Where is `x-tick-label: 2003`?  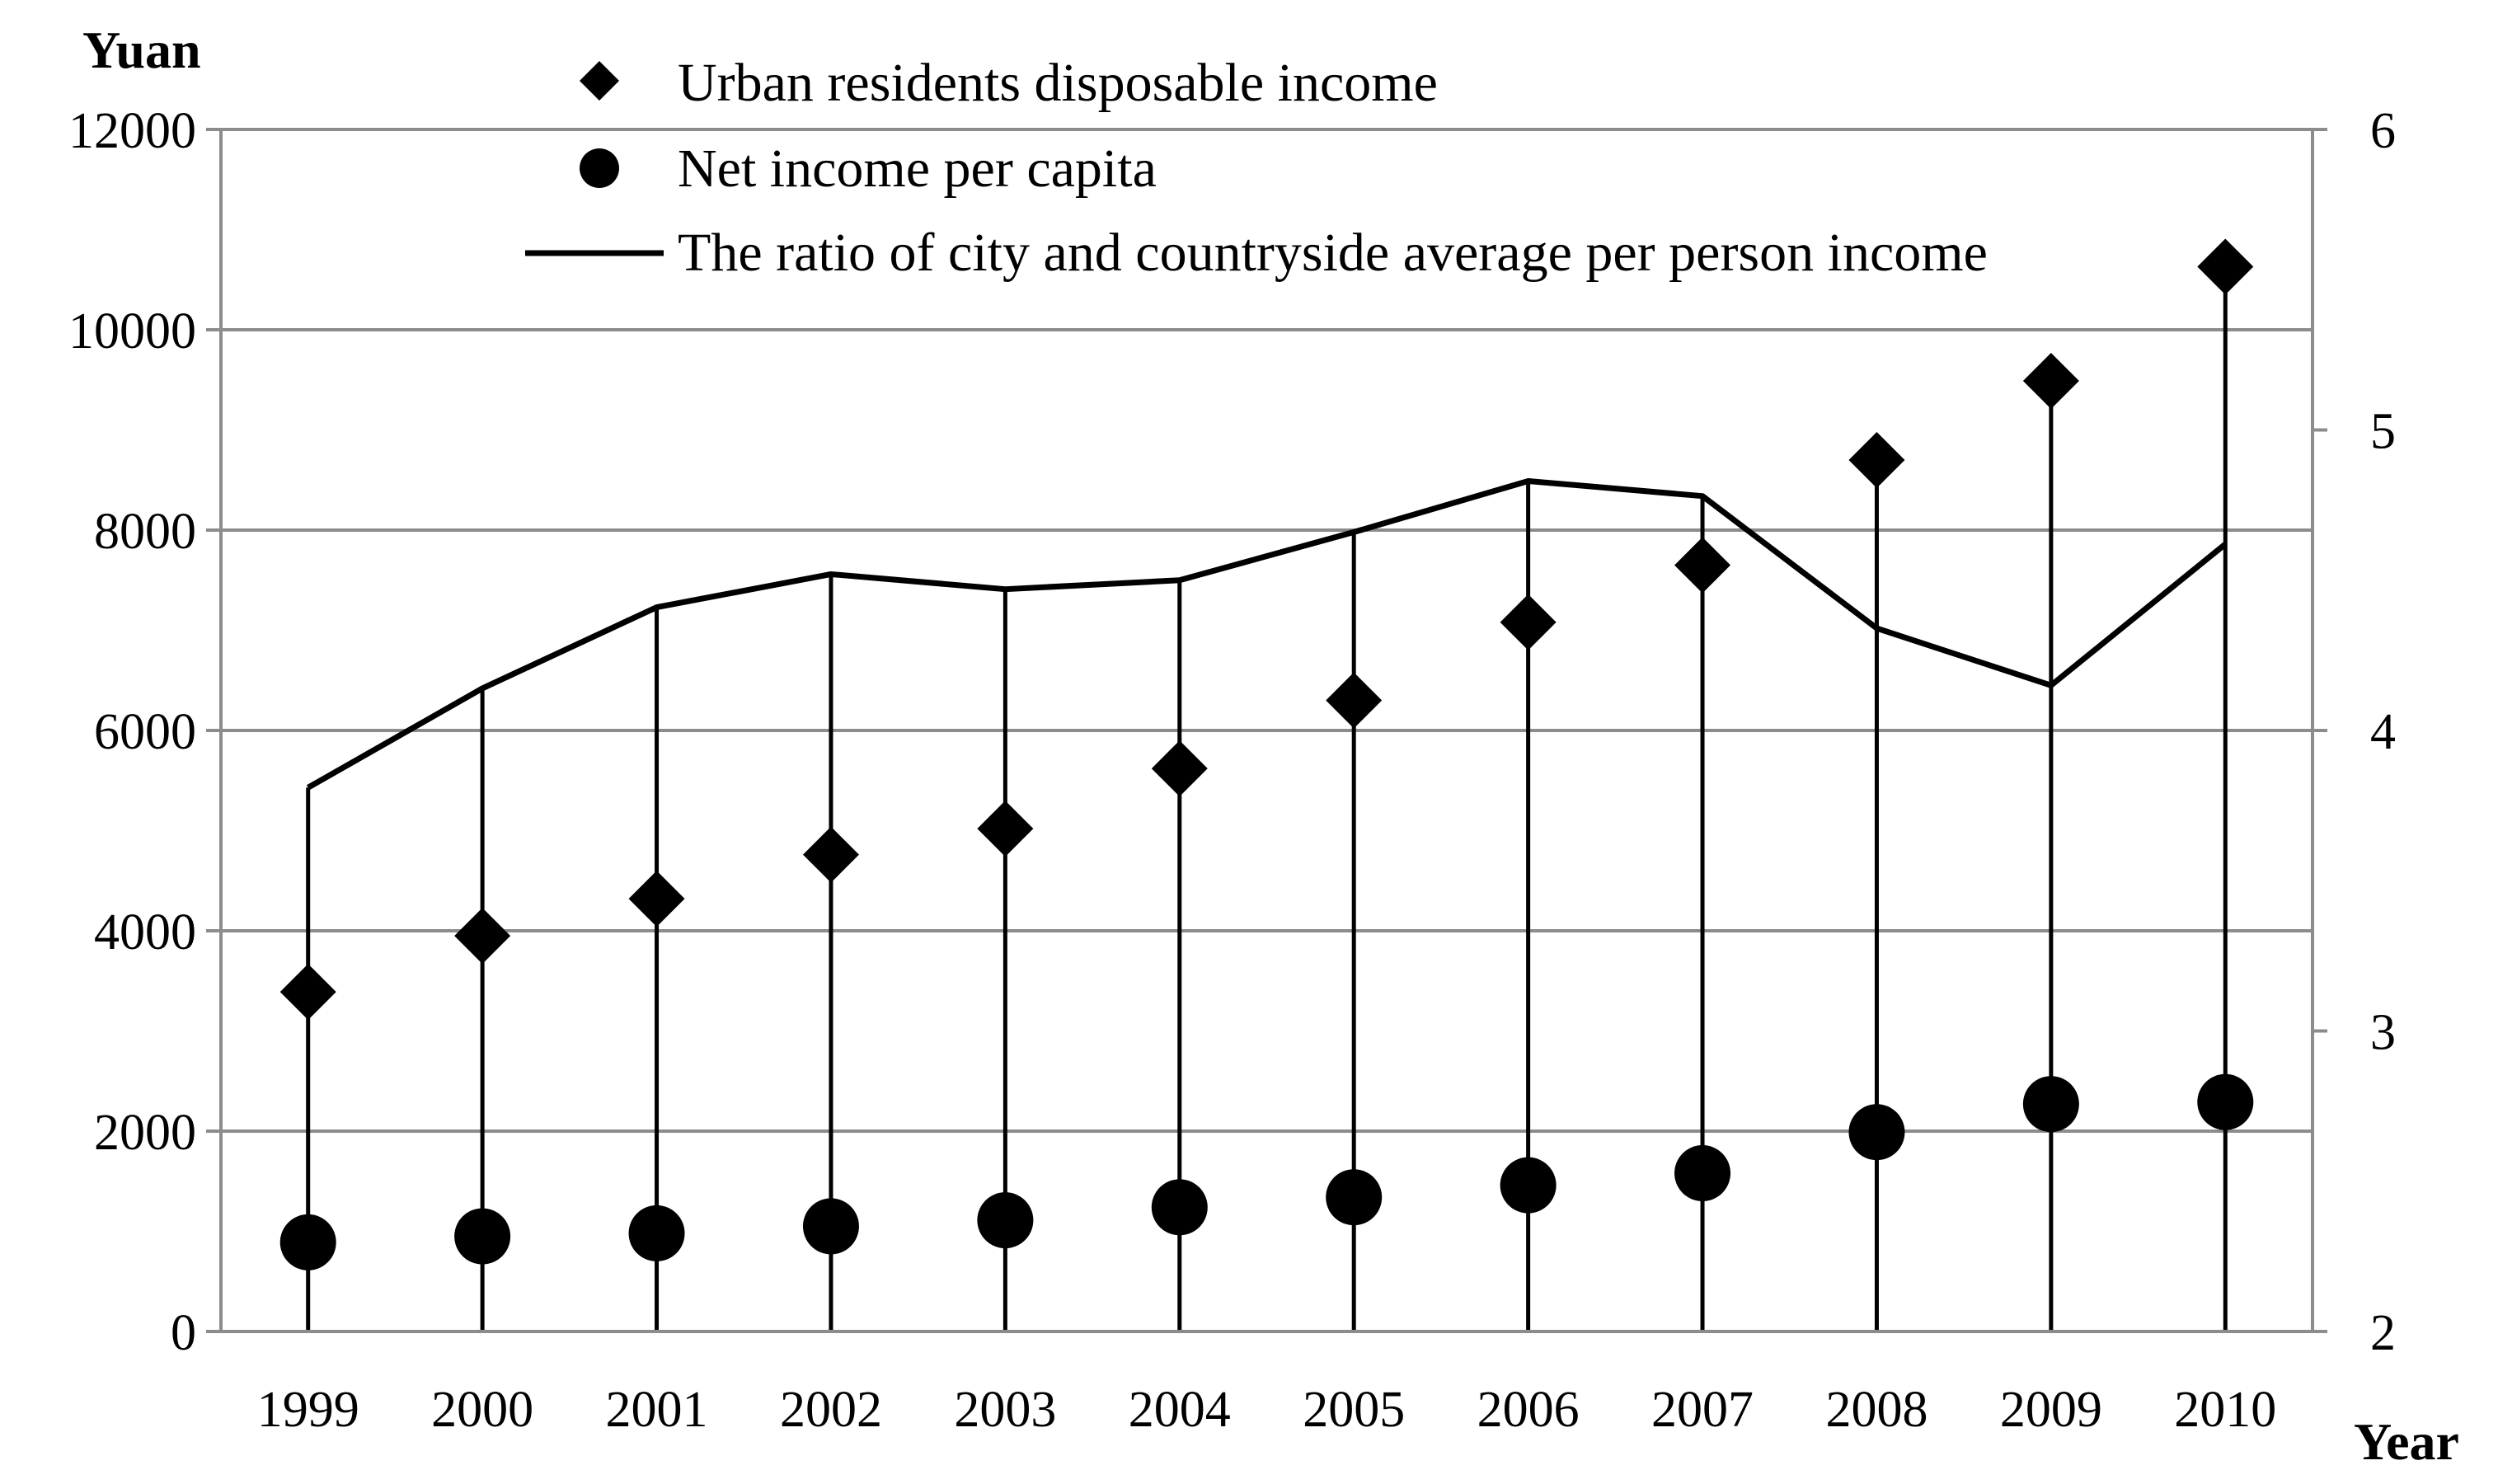
x-tick-label: 2003 is located at coordinates (1005, 1410).